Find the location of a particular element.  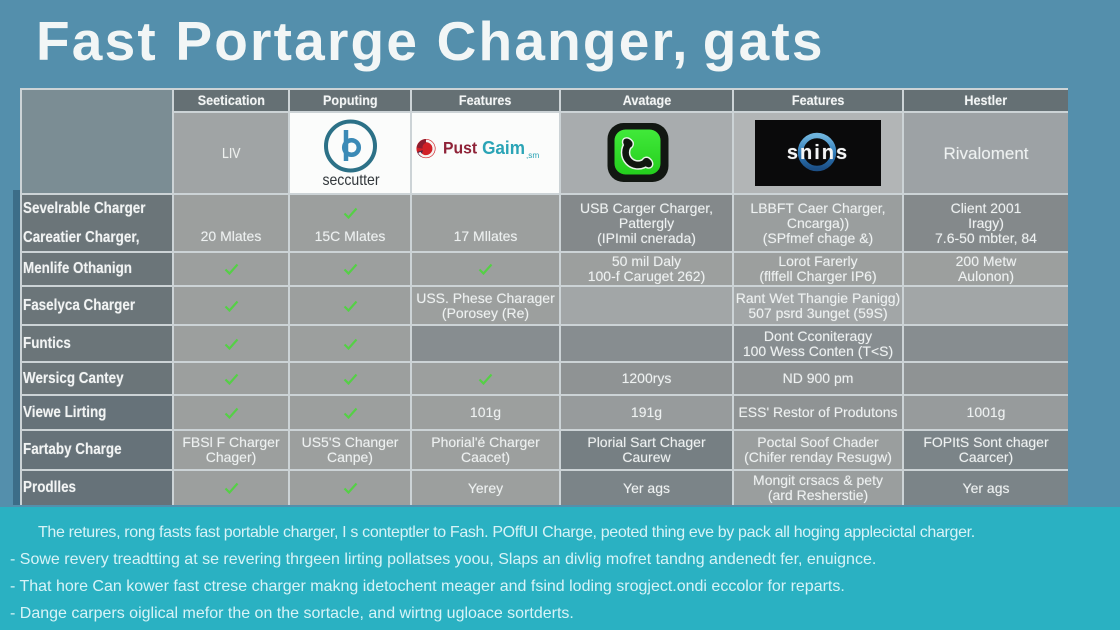

svg-text: ,sm is located at coordinates (532, 155).